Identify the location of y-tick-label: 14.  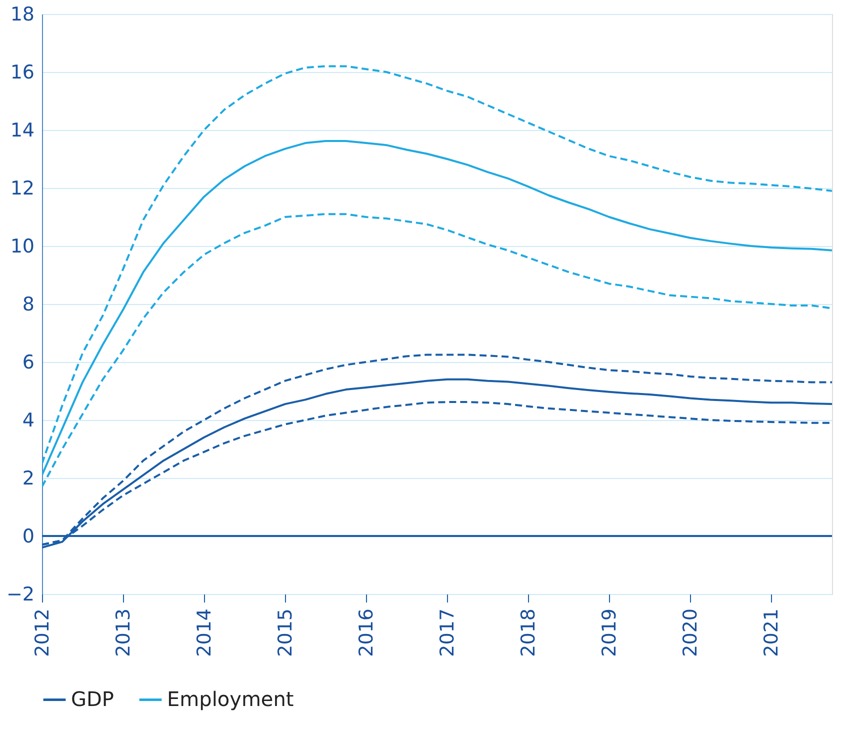
(22, 131).